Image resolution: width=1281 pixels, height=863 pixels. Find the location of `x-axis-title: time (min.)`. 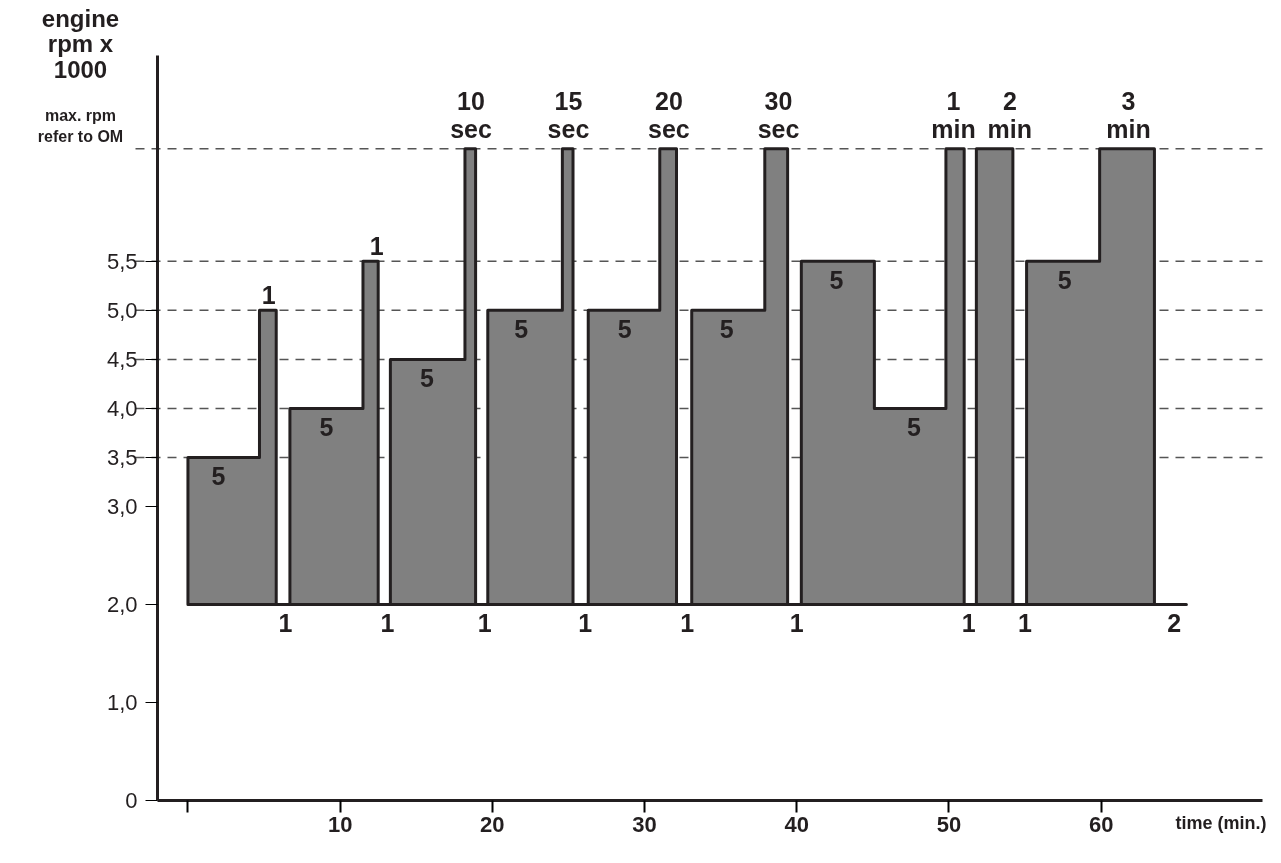

x-axis-title: time (min.) is located at coordinates (1221, 822).